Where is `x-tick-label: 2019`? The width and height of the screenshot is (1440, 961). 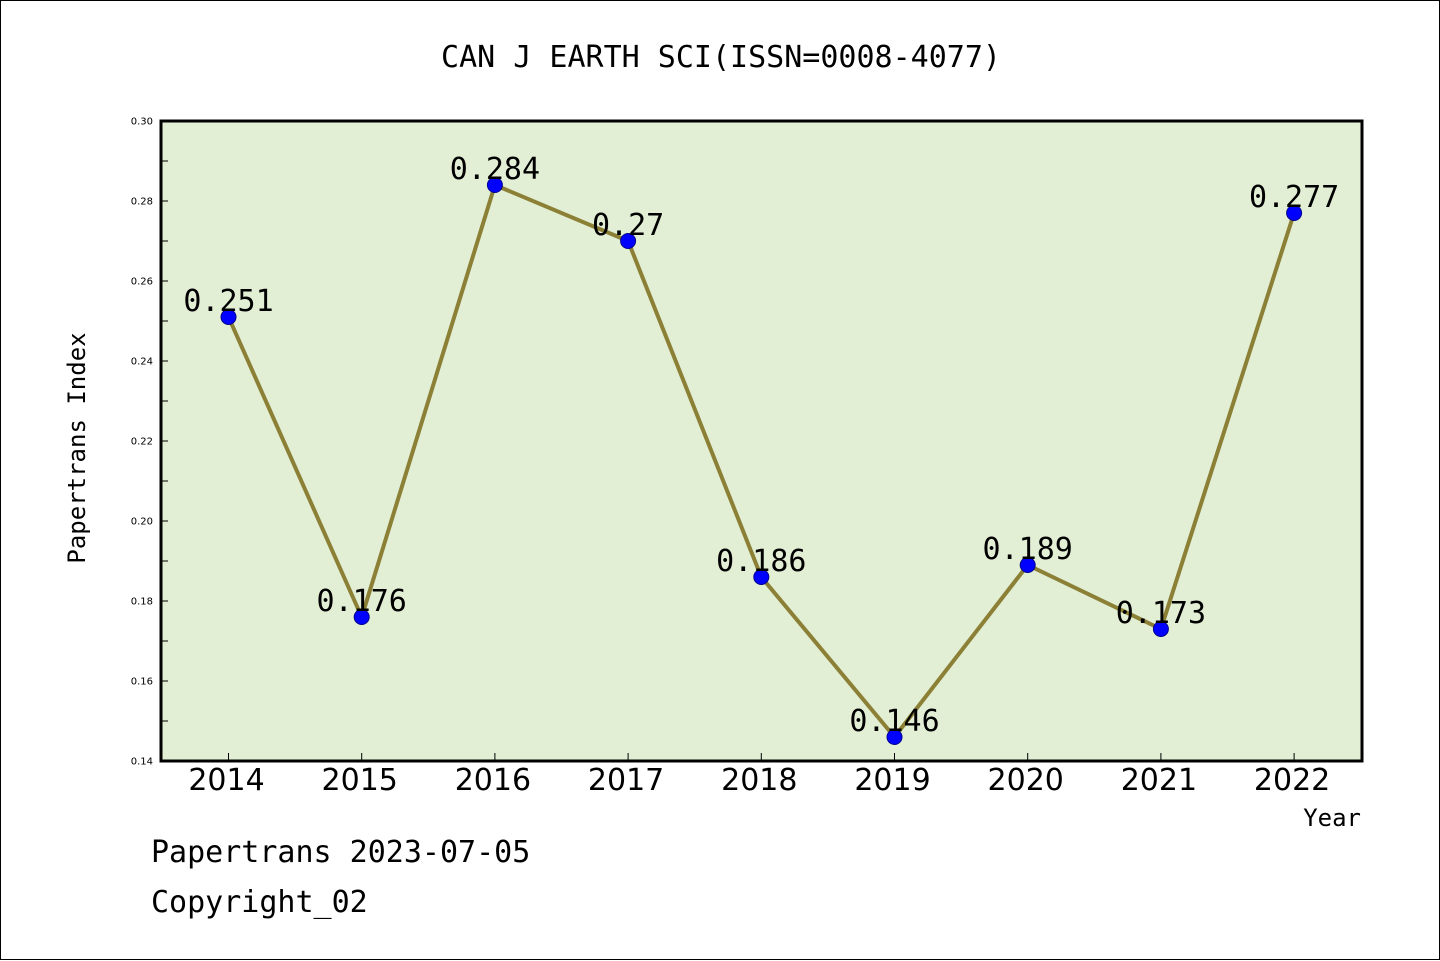
x-tick-label: 2019 is located at coordinates (892, 780).